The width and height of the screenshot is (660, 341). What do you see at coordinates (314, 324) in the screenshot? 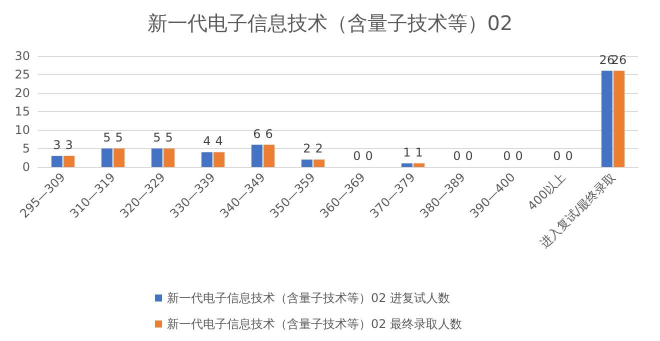
I see `legend-label: 新一代电子信息技术（含量子技术等）02 最终录取人数` at bounding box center [314, 324].